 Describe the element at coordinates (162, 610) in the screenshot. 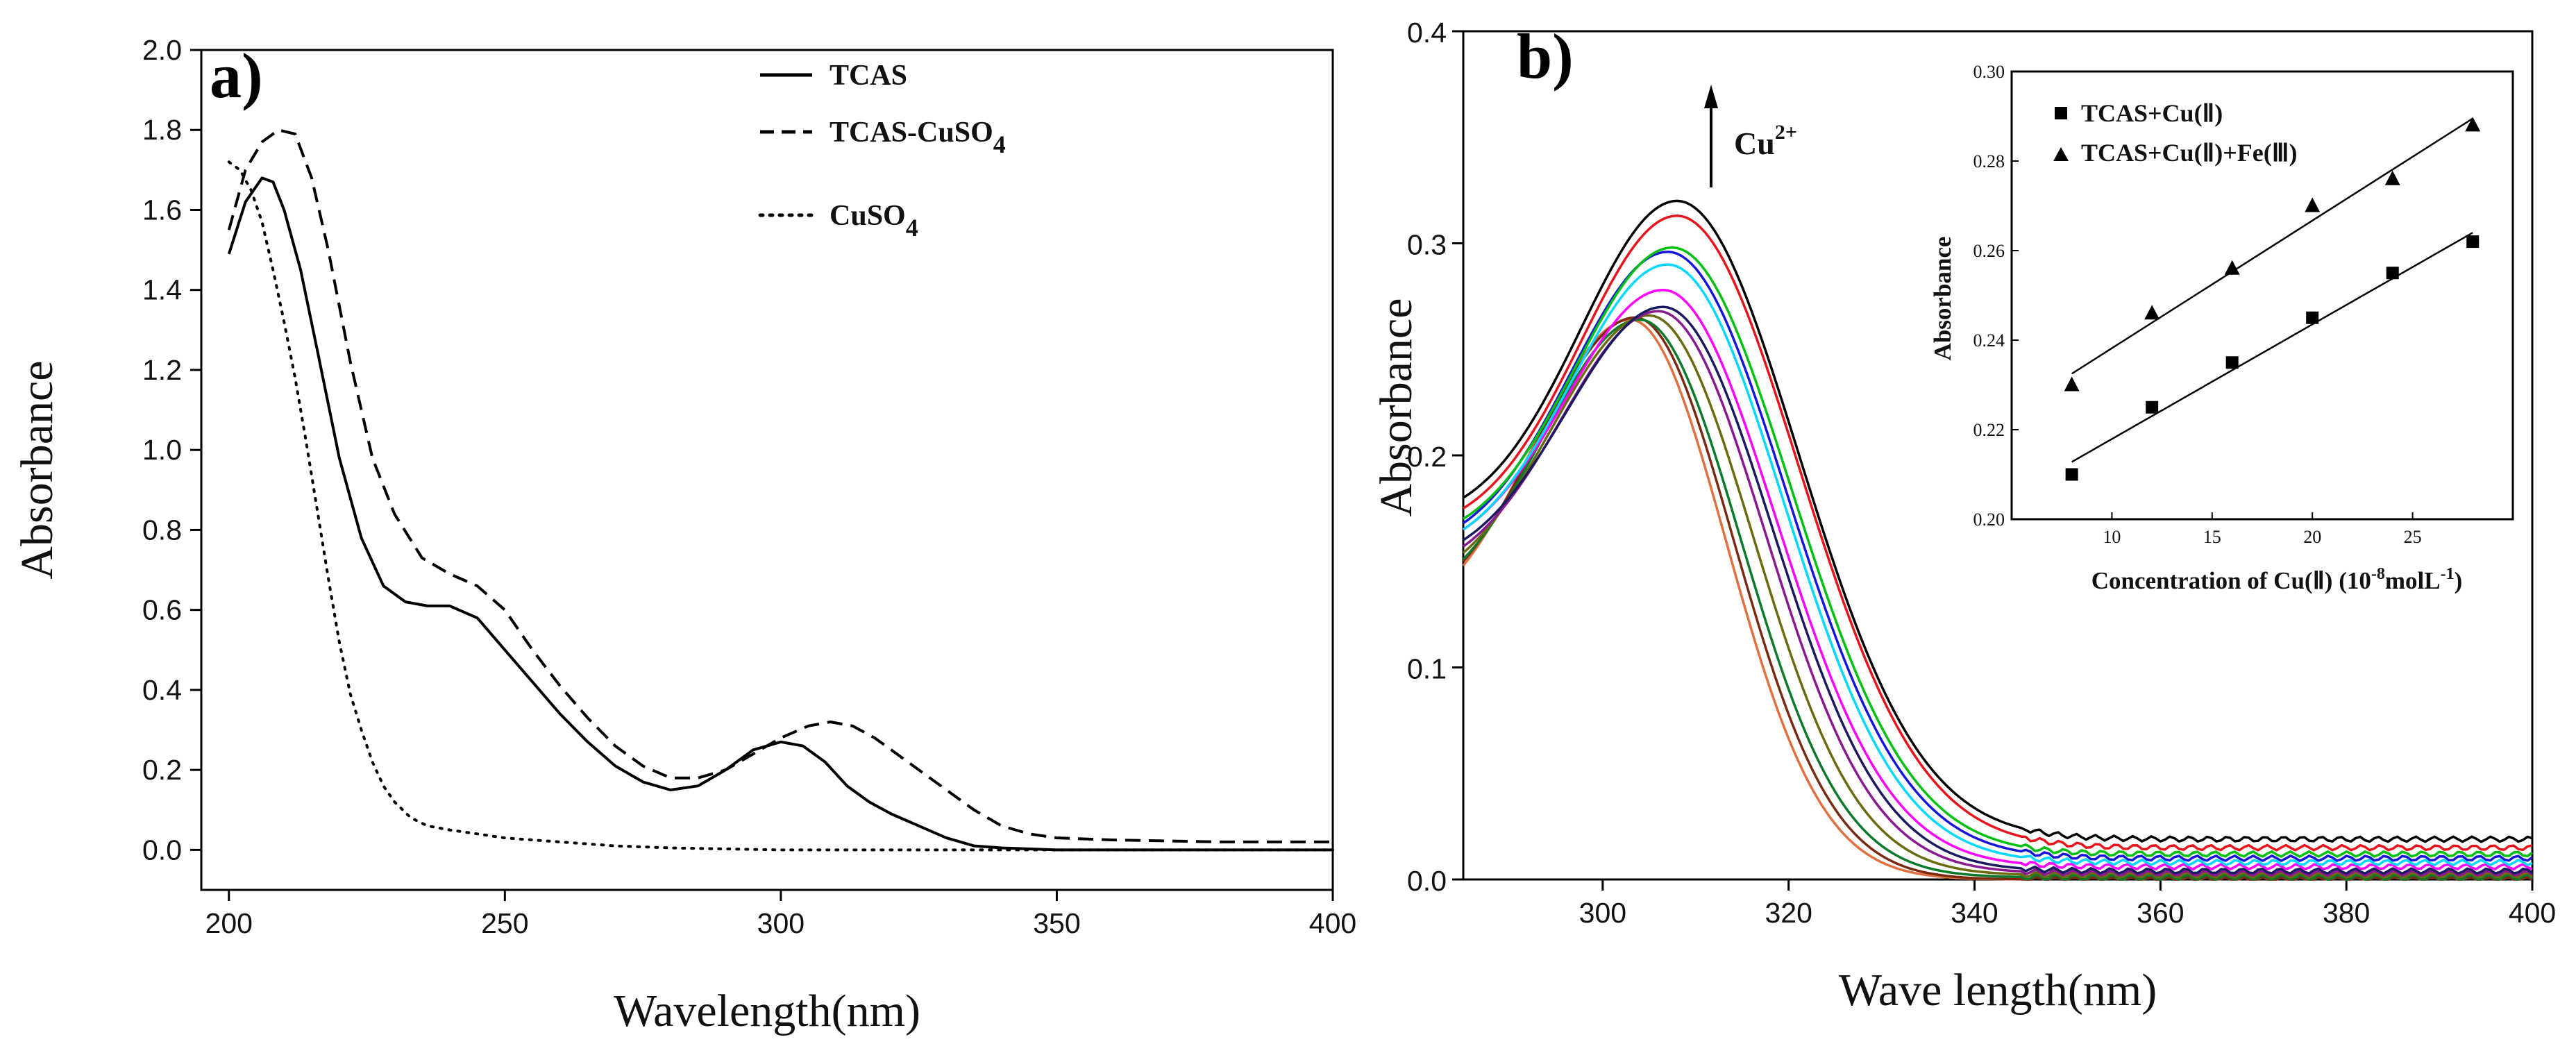

I see `y-tick-label: 0.6` at that location.